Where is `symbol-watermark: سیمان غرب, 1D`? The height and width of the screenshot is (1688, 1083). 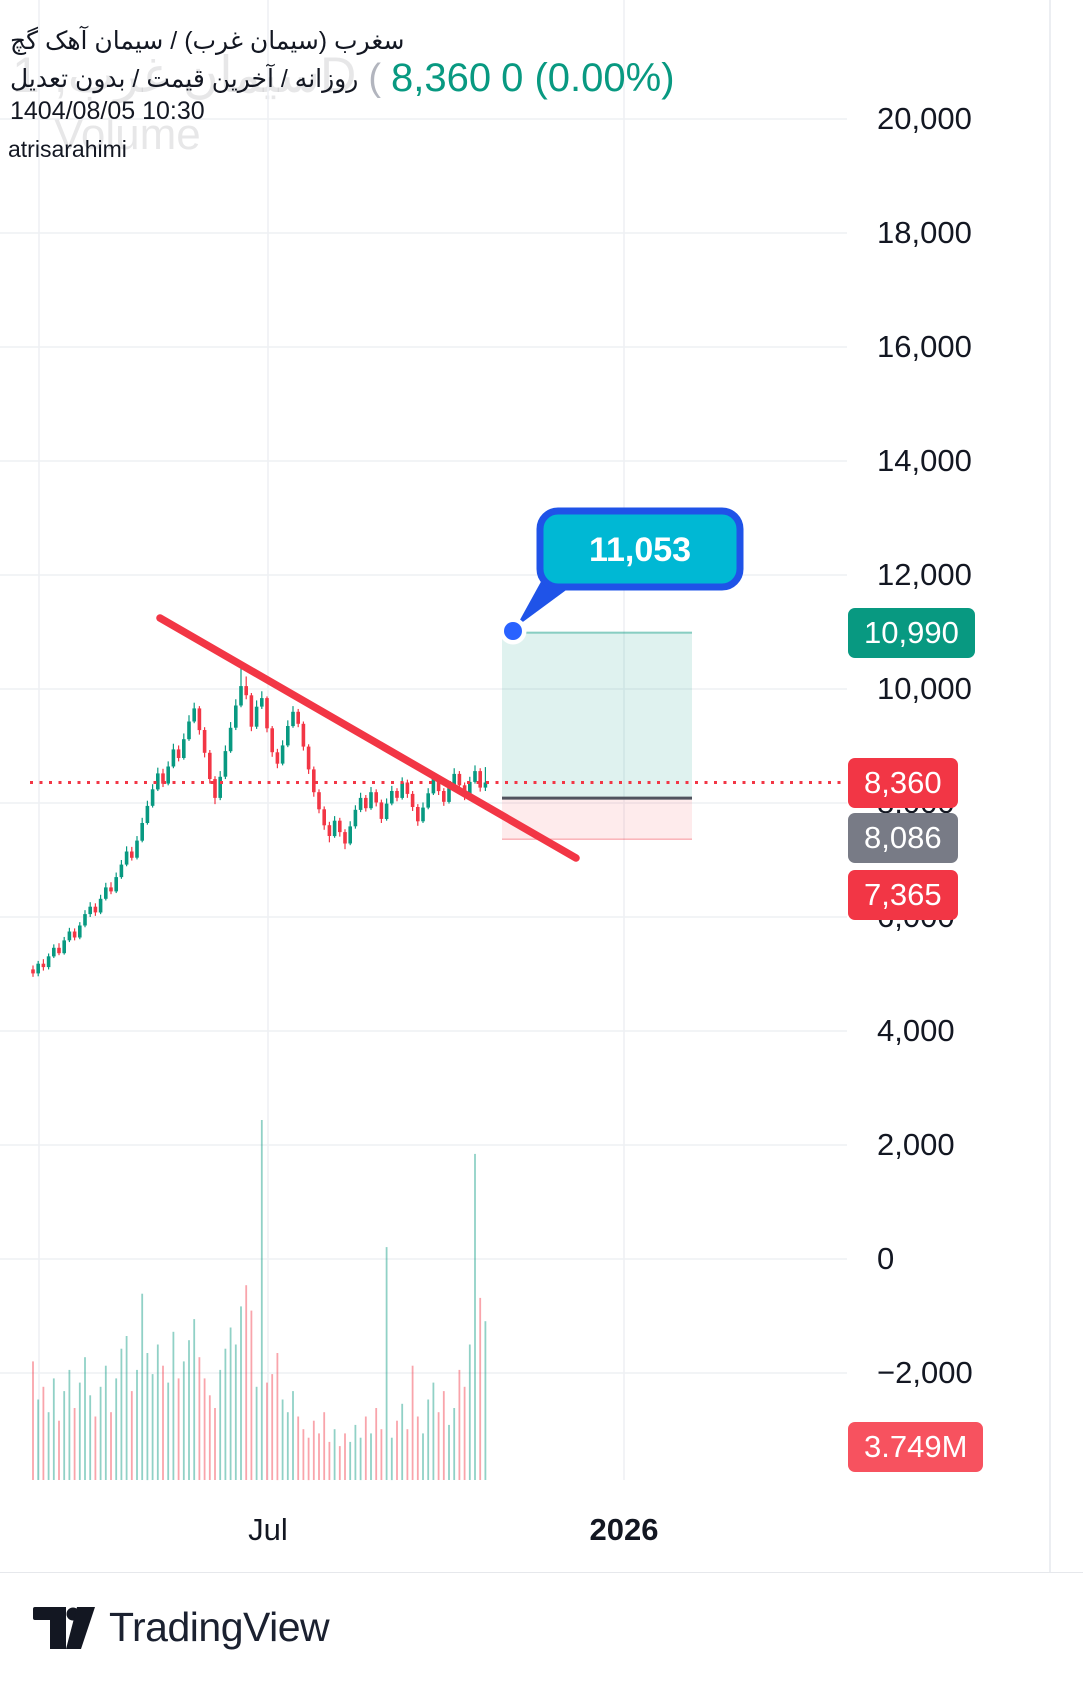
symbol-watermark: سیمان غرب, 1D is located at coordinates (184, 75).